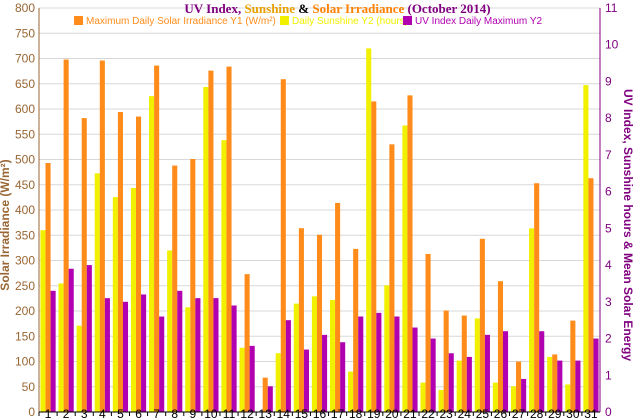 Image resolution: width=634 pixels, height=420 pixels. Describe the element at coordinates (501, 413) in the screenshot. I see `x-tick-label: 26` at that location.